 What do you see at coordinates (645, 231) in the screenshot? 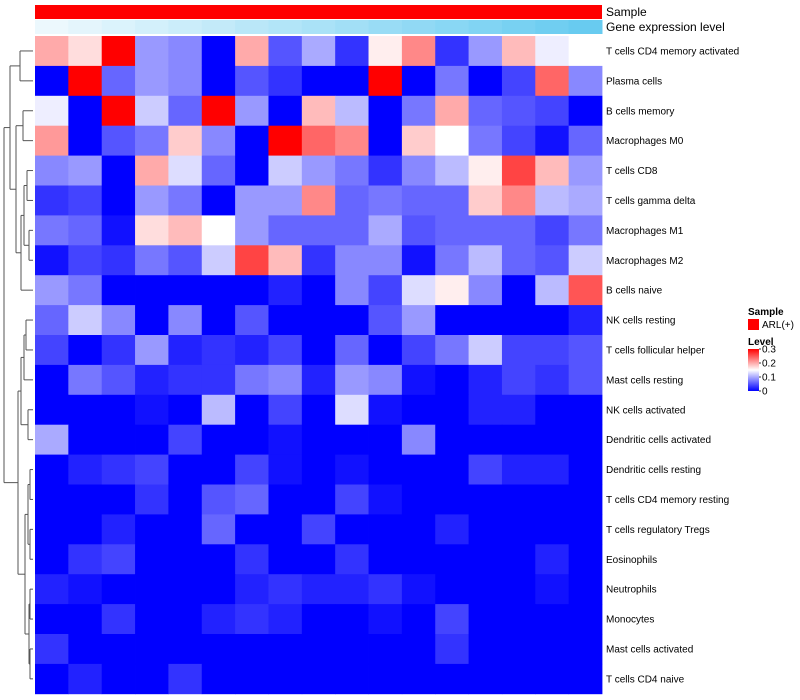
I see `row-label: Macrophages M1` at bounding box center [645, 231].